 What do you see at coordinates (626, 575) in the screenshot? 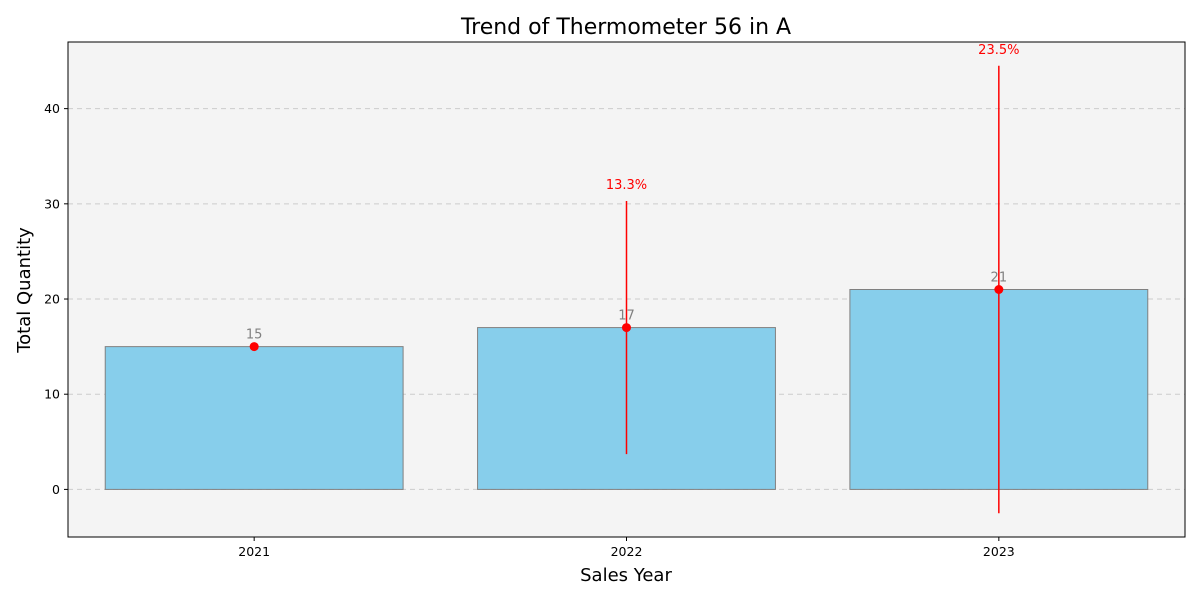
I see `x-axis-label: Sales Year` at bounding box center [626, 575].